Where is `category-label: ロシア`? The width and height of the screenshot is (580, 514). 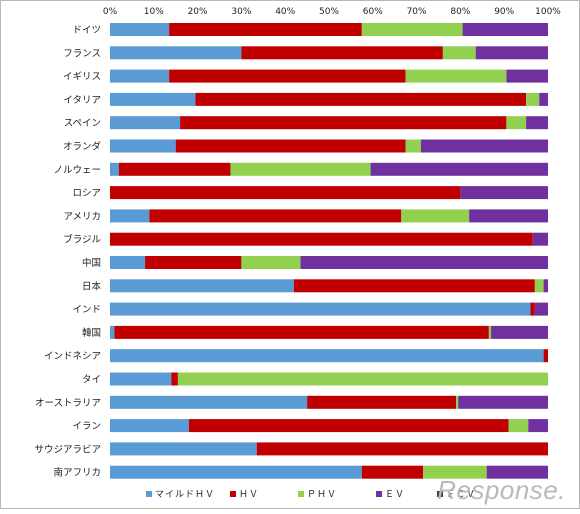 category-label: ロシア is located at coordinates (86, 193).